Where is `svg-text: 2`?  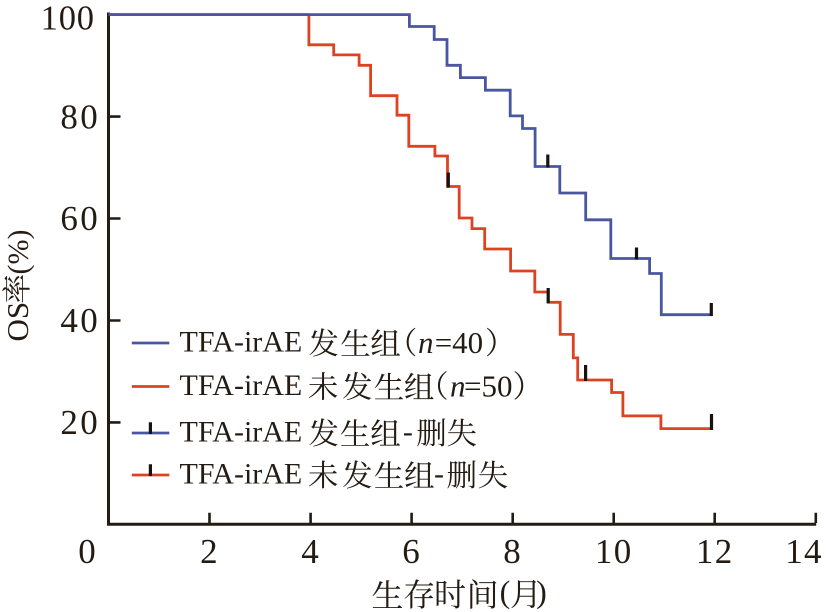
svg-text: 2 is located at coordinates (209, 551).